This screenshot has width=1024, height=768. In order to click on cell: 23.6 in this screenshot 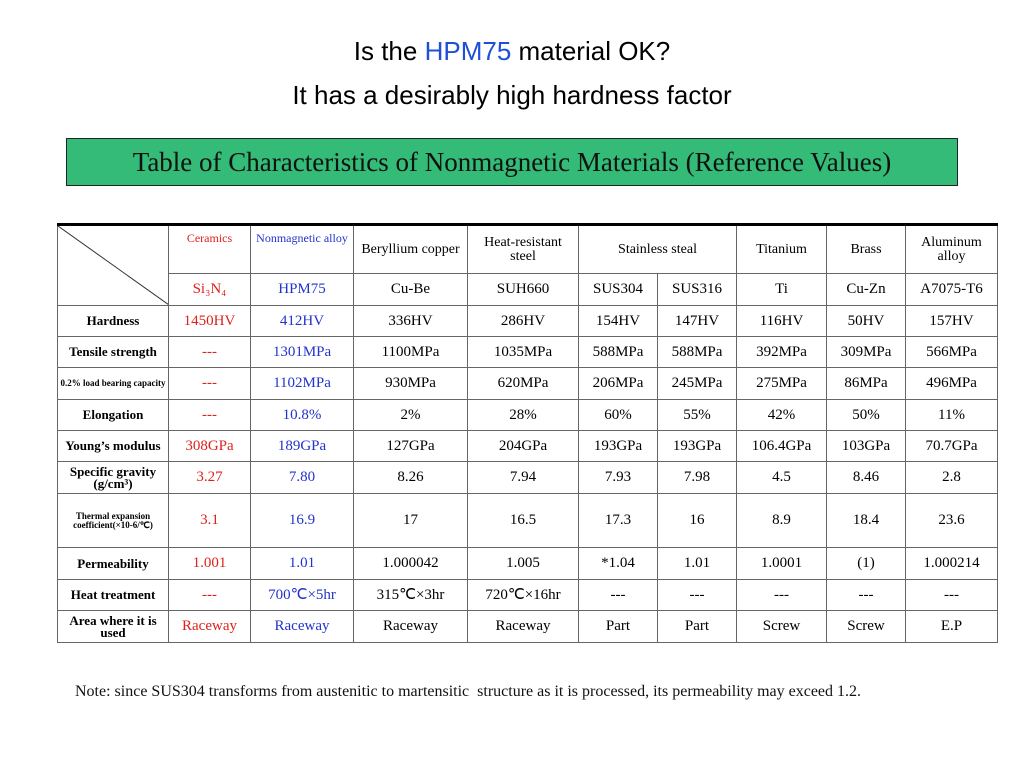, I will do `click(951, 520)`.